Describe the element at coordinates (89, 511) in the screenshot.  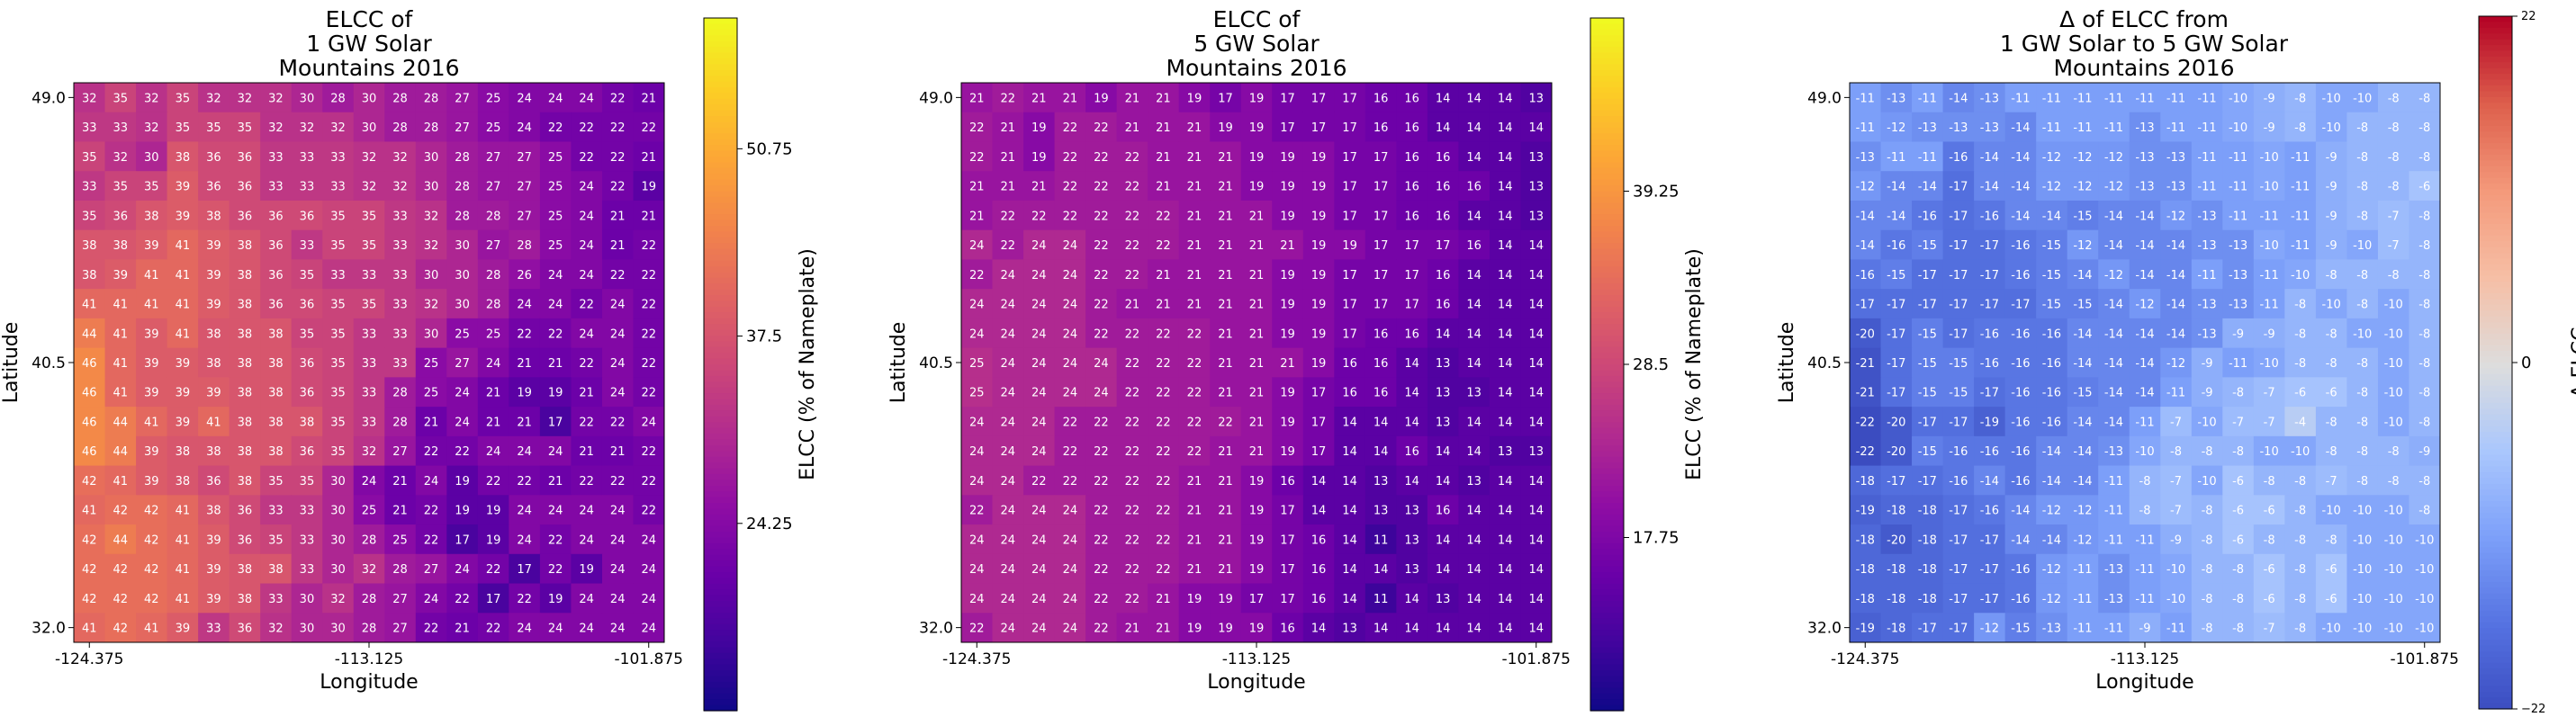
I see `cell-value-label: 41` at that location.